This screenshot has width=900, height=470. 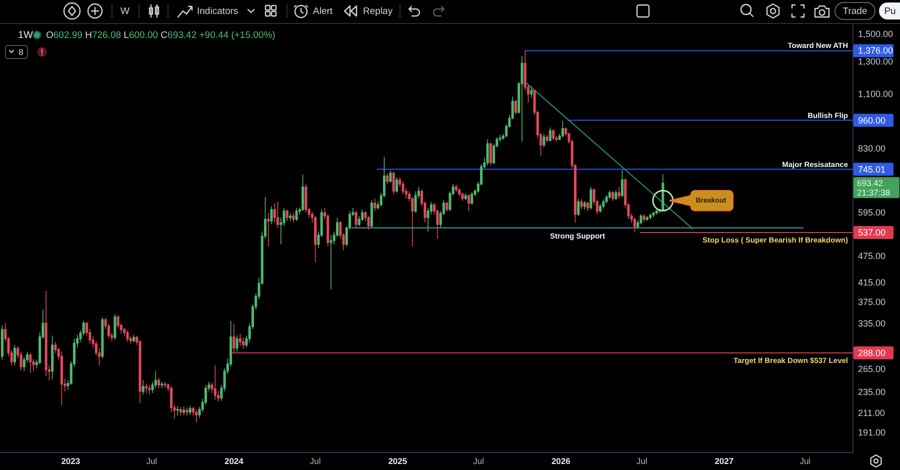 I want to click on y-tick-label: 335.00, so click(x=872, y=323).